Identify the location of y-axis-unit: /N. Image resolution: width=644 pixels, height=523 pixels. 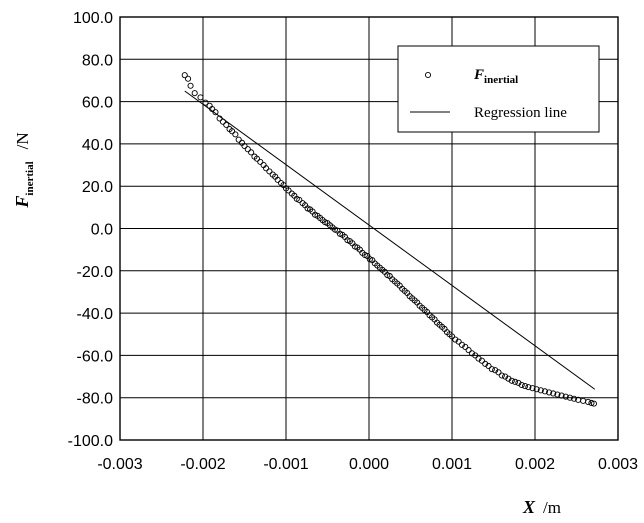
(22, 140).